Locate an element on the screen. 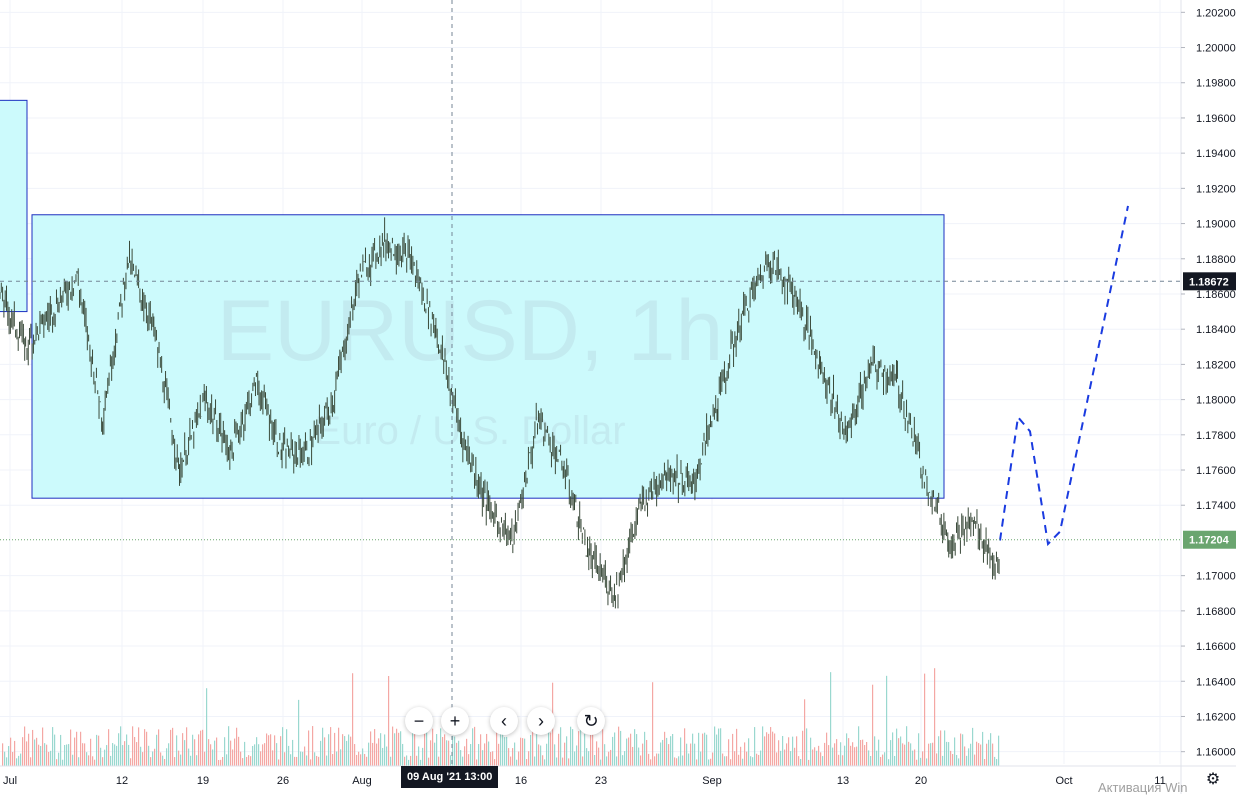  scroll-left-button: ‹ is located at coordinates (504, 721).